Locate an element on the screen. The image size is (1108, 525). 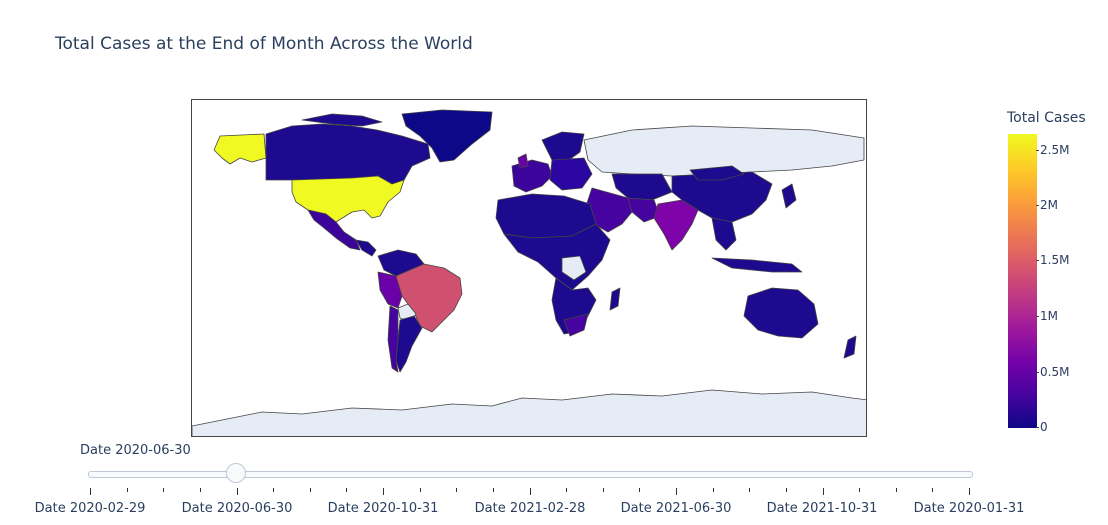
region-europe-west is located at coordinates (532, 176).